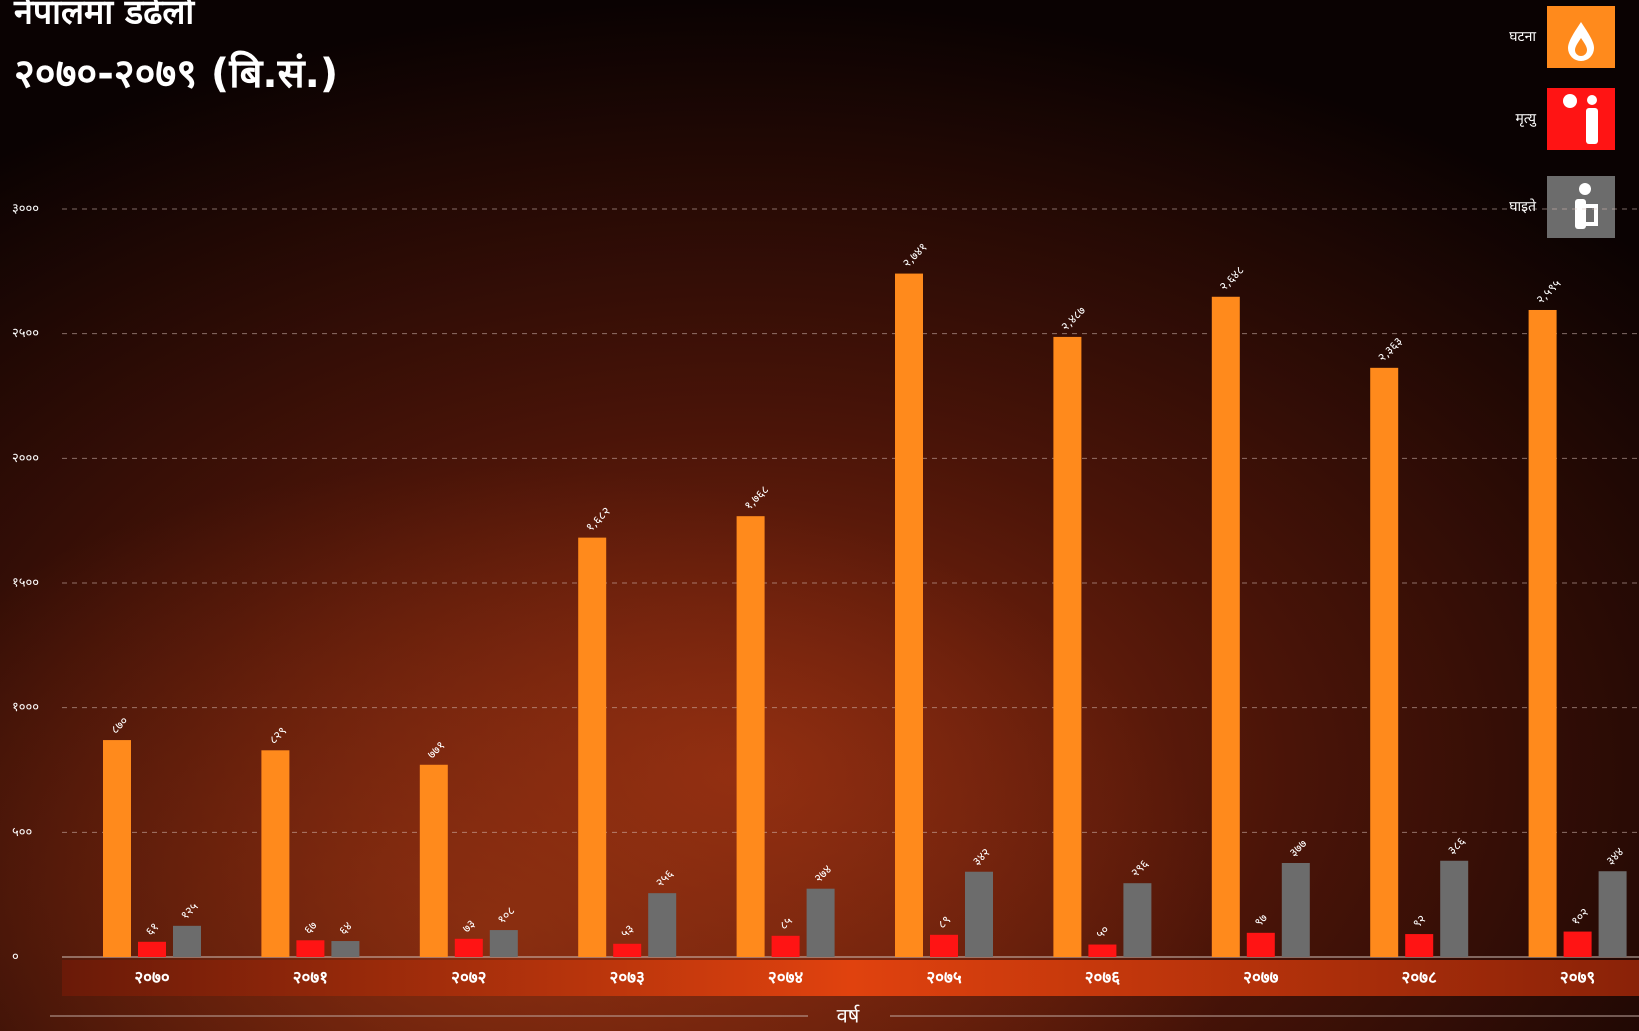  I want to click on chart-title: नेपालमा डढेलो, so click(104, 16).